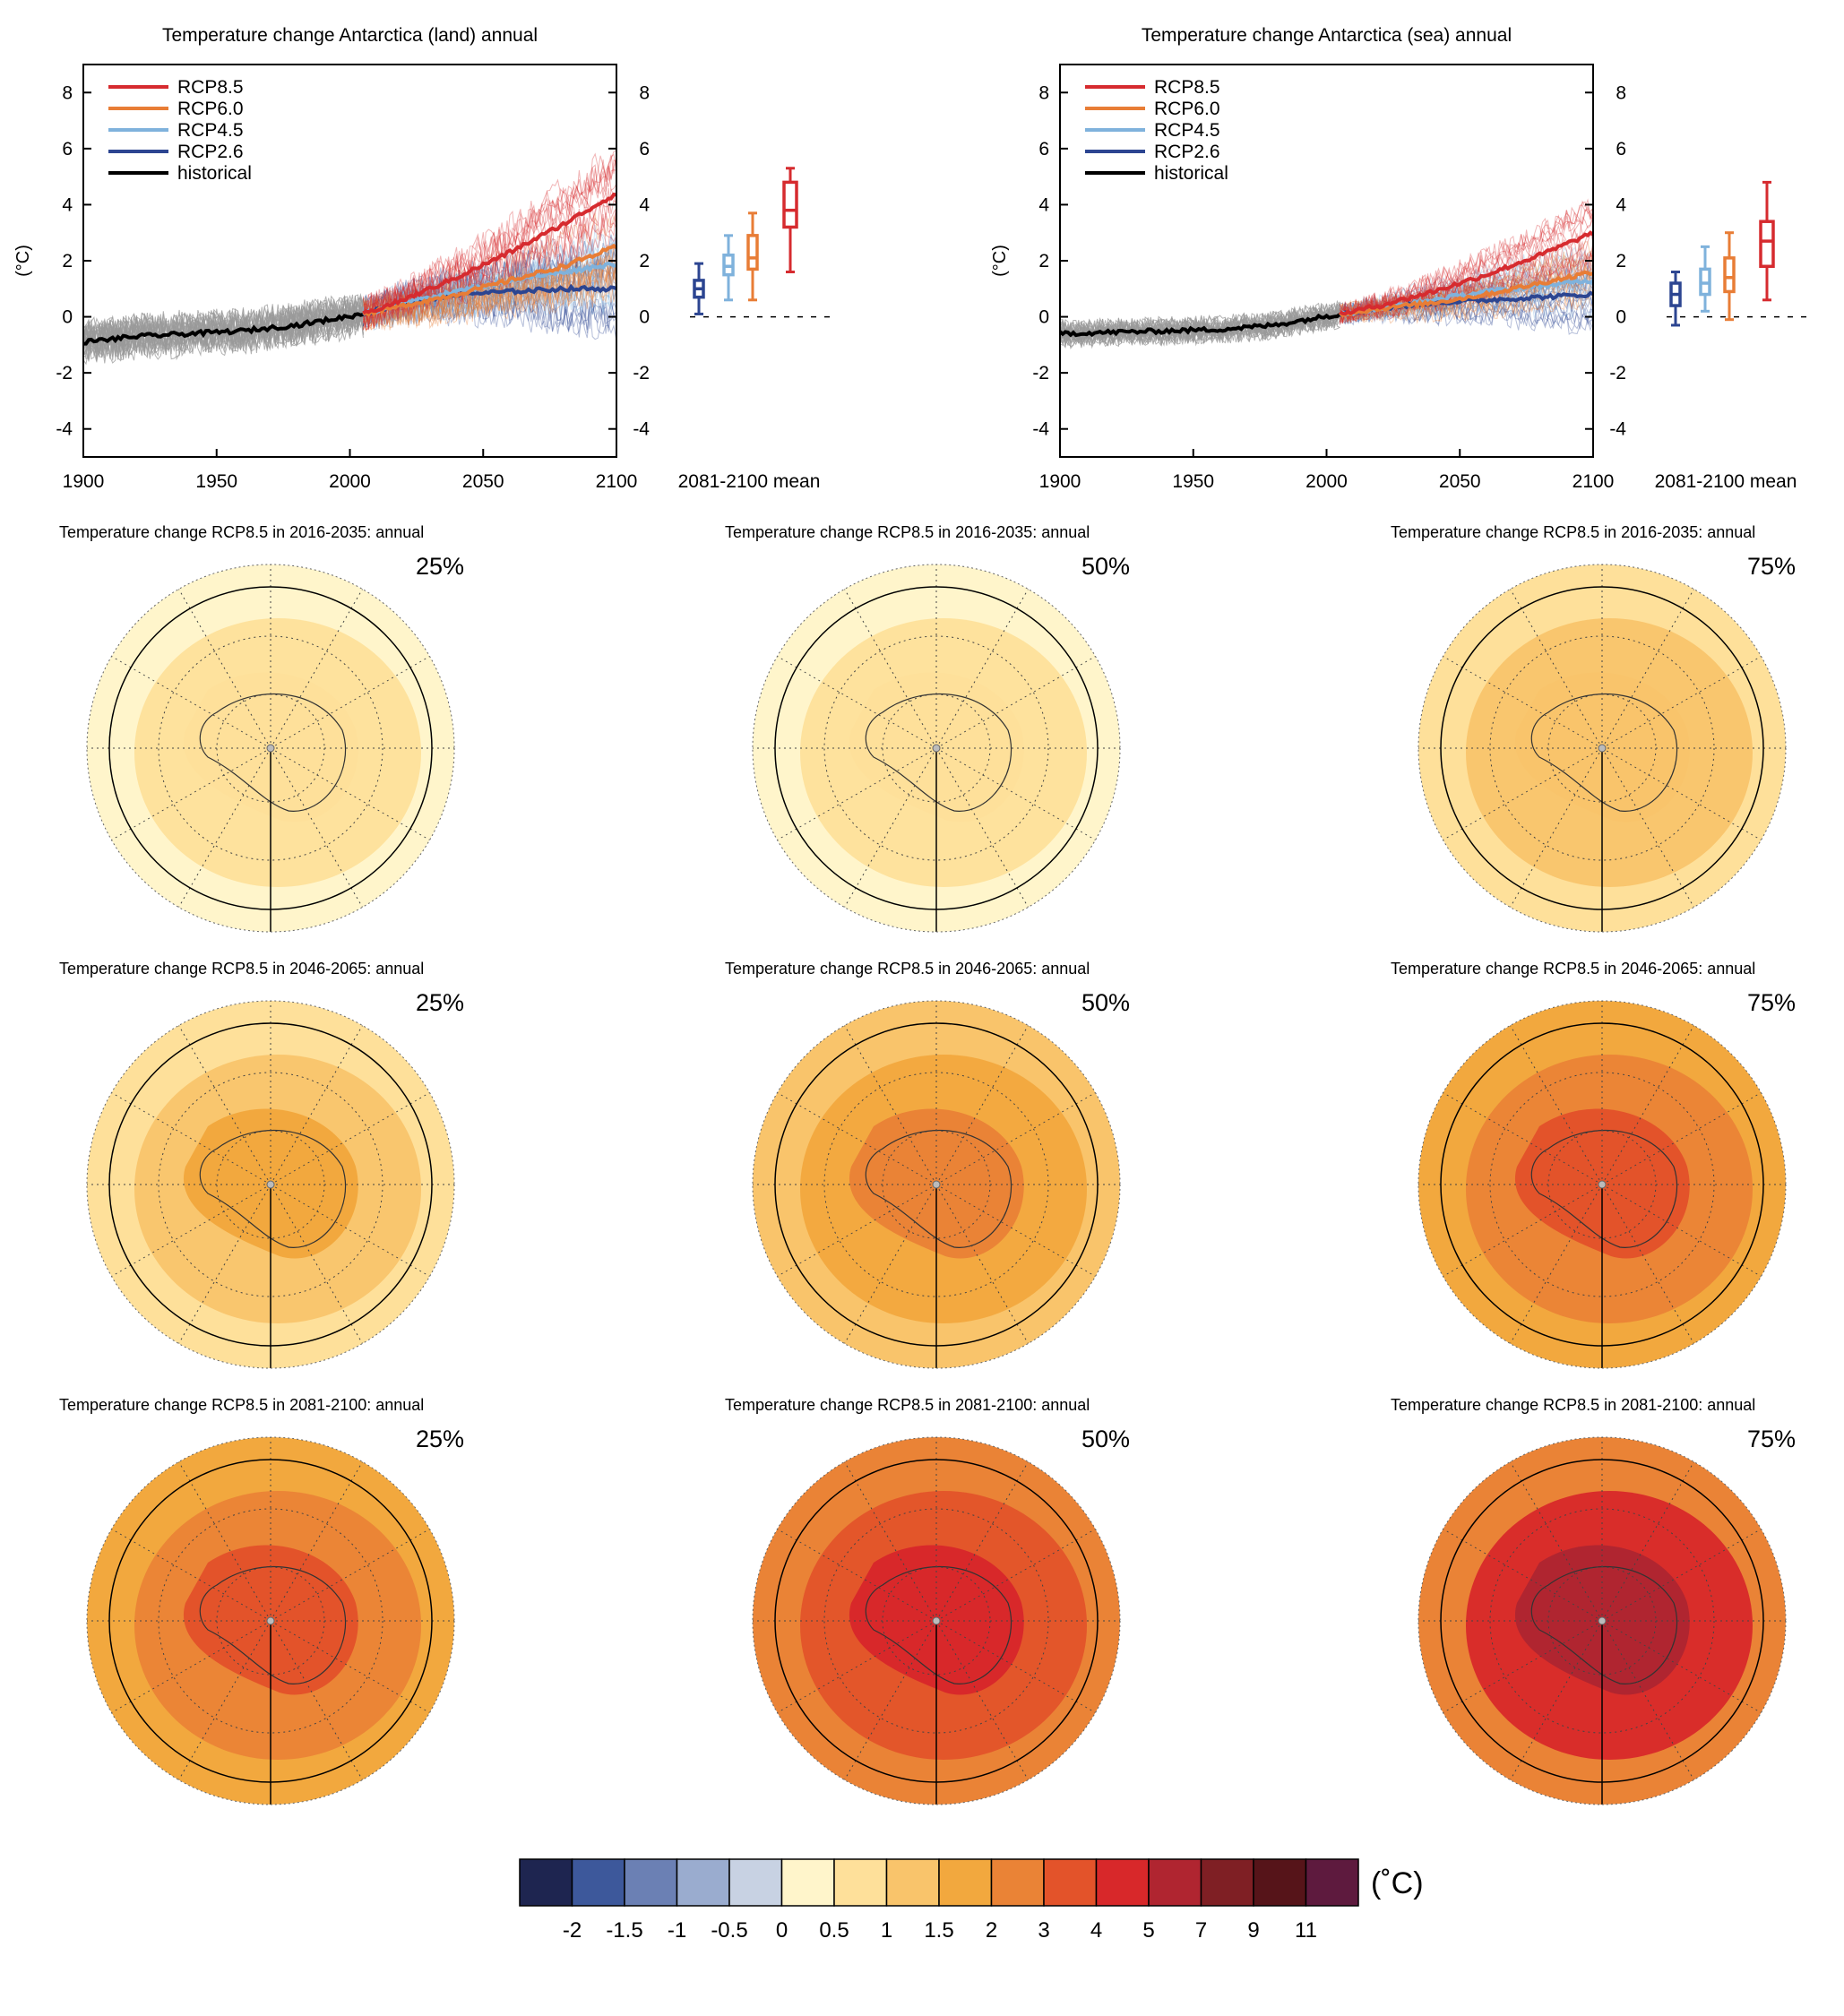  What do you see at coordinates (641, 373) in the screenshot?
I see `y-tick-label-right: -2` at bounding box center [641, 373].